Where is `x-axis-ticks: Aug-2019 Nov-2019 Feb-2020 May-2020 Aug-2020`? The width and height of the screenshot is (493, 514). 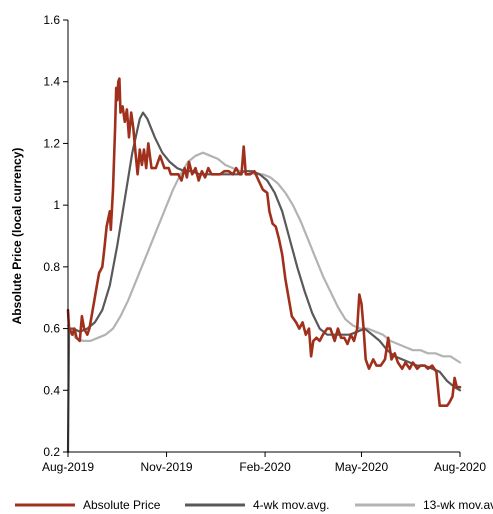 x-axis-ticks: Aug-2019 Nov-2019 Feb-2020 May-2020 Aug-2020 is located at coordinates (264, 463).